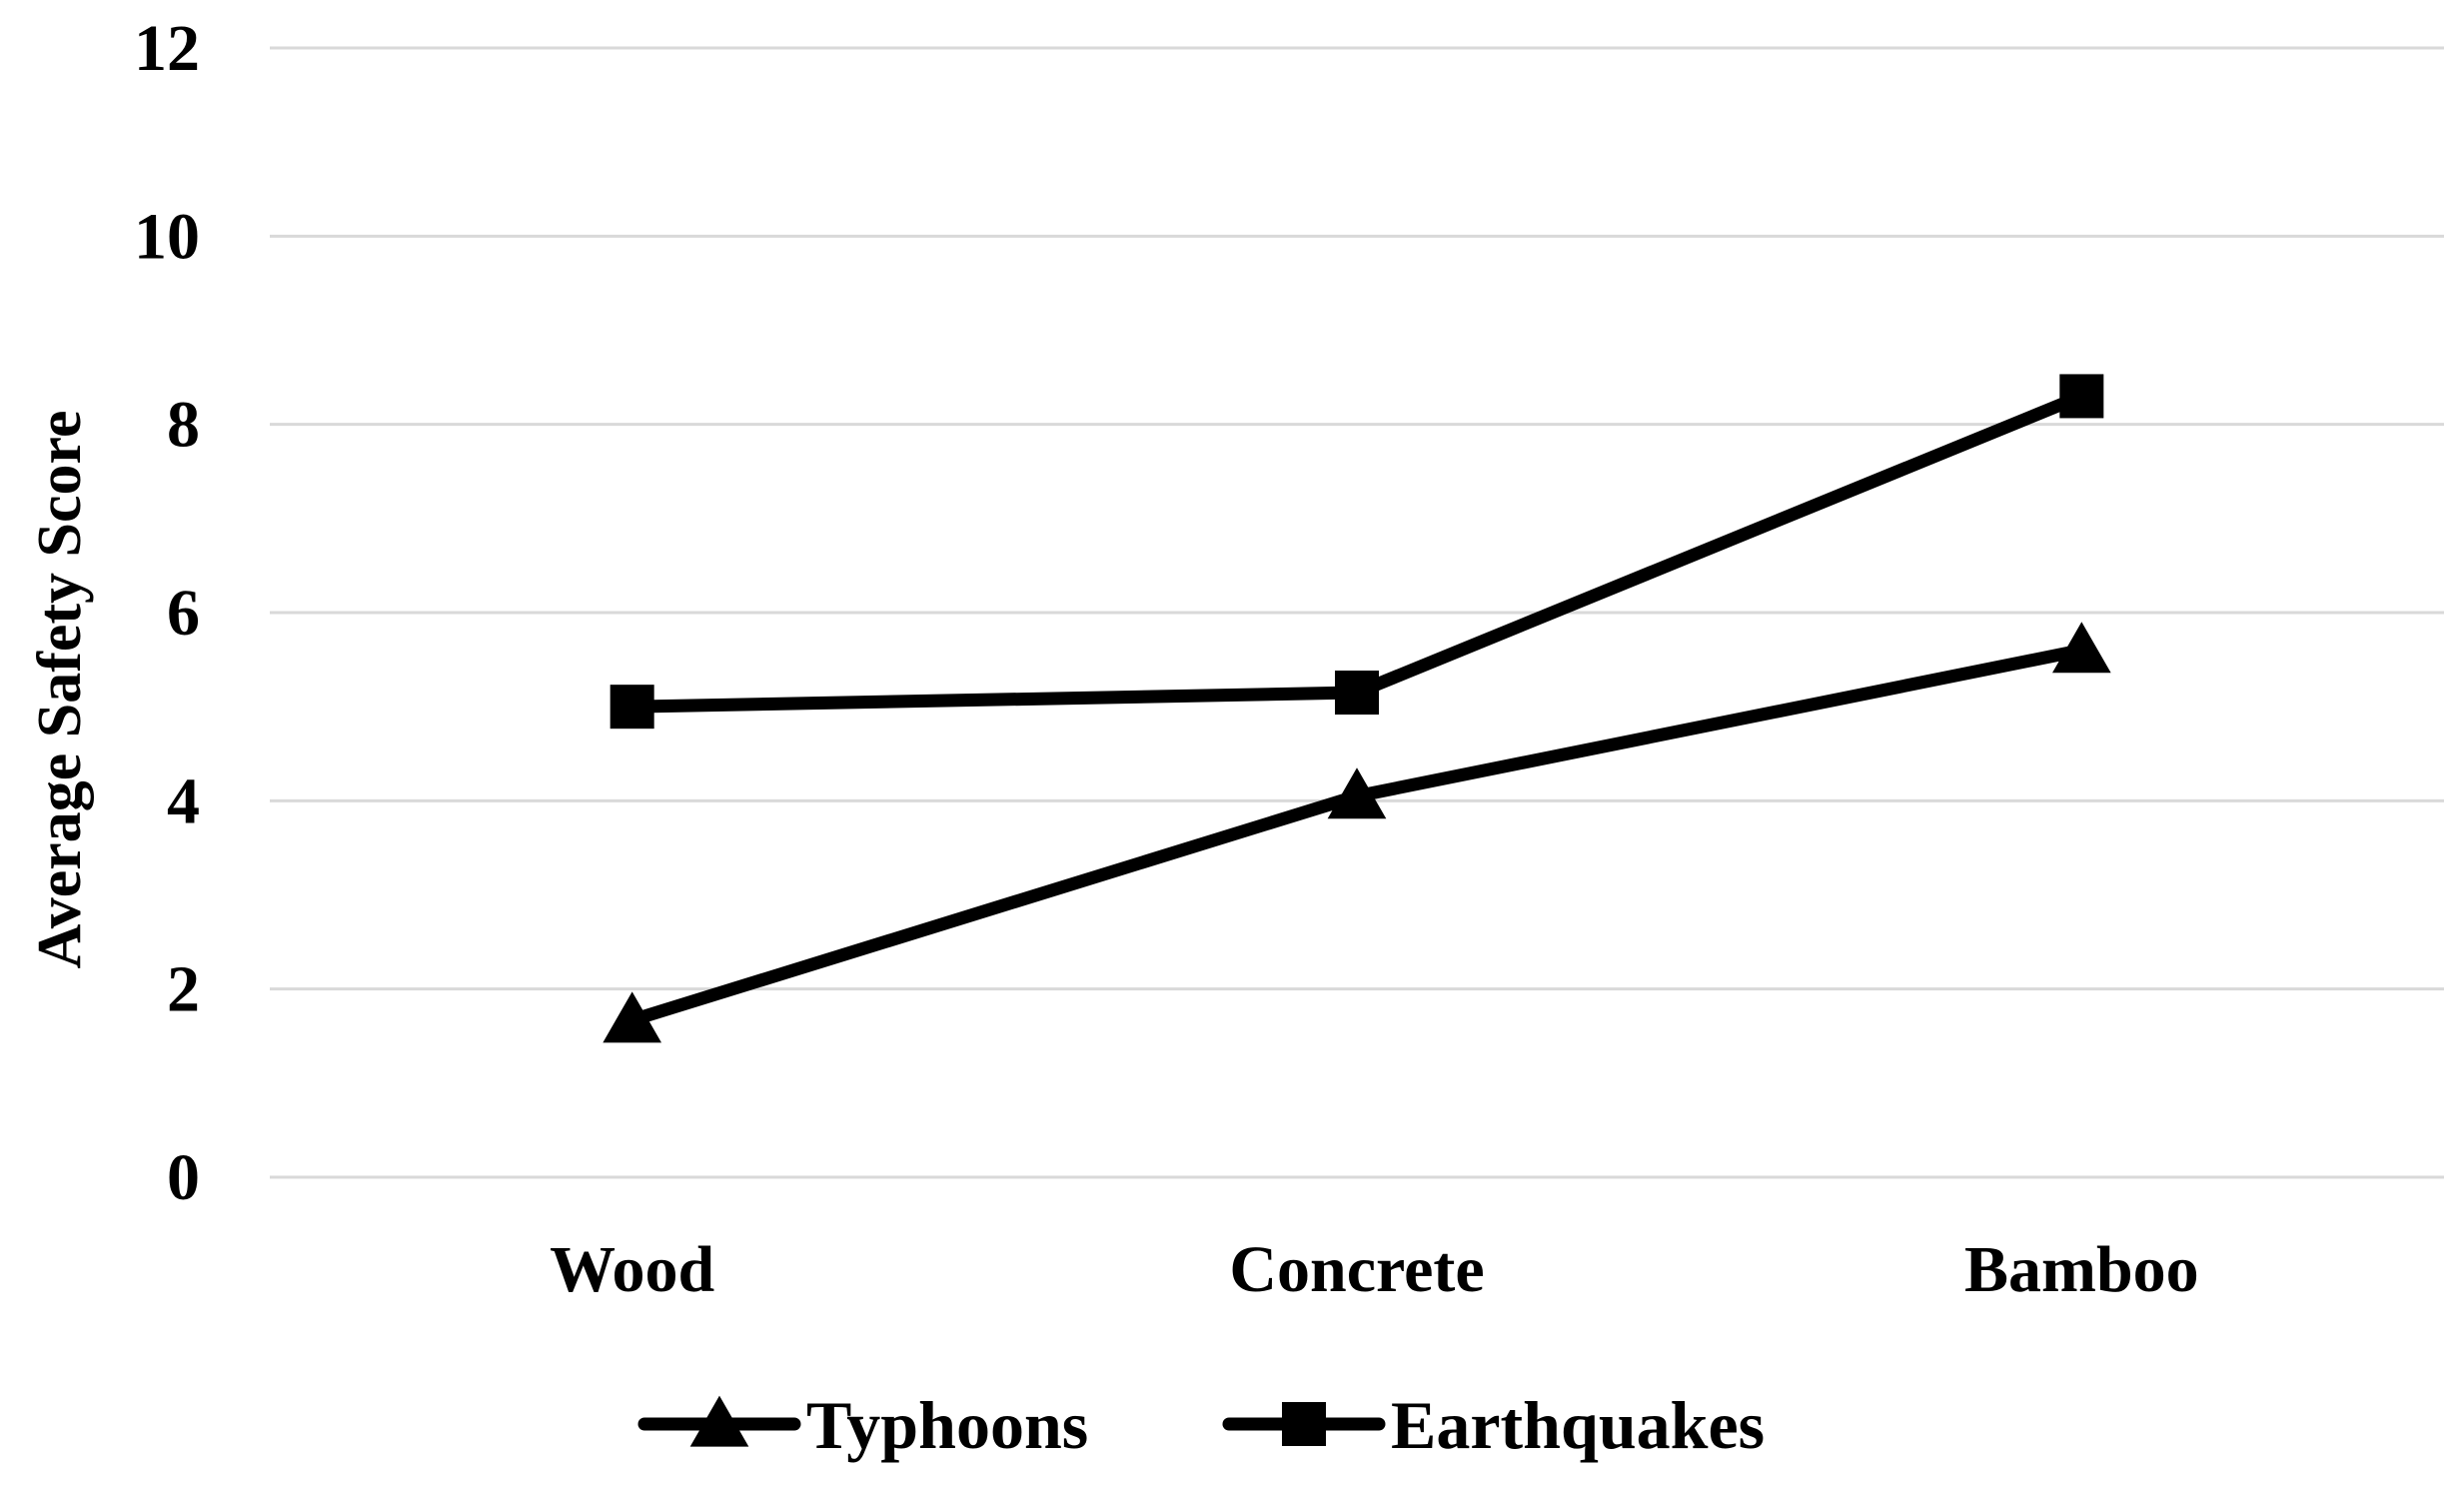 The image size is (2464, 1489). What do you see at coordinates (167, 48) in the screenshot?
I see `y-tick-label-12: 12` at bounding box center [167, 48].